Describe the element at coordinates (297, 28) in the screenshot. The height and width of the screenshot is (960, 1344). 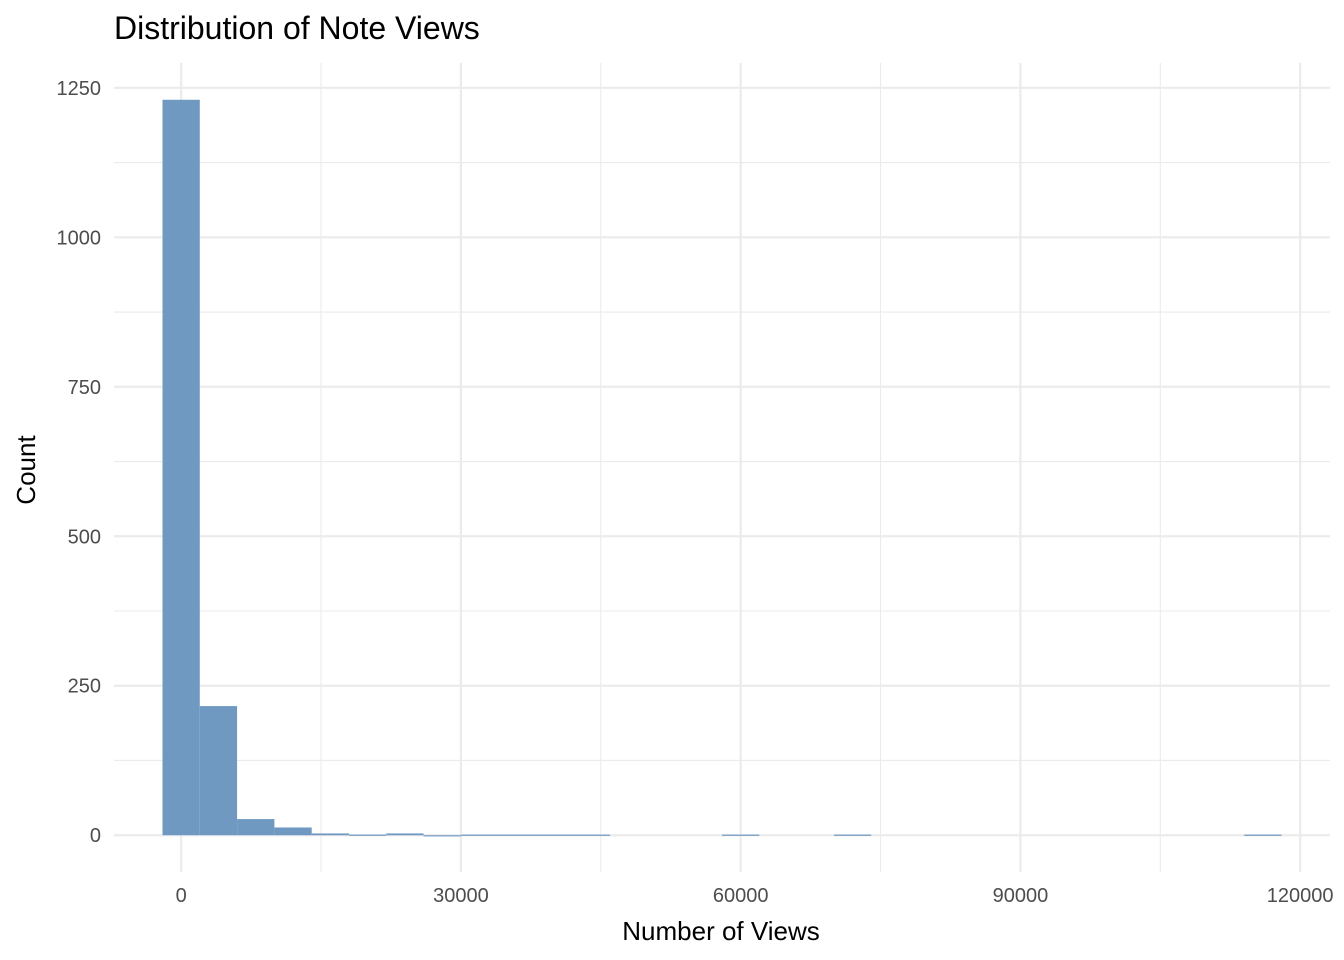
I see `chart-title: Distribution of Note Views` at that location.